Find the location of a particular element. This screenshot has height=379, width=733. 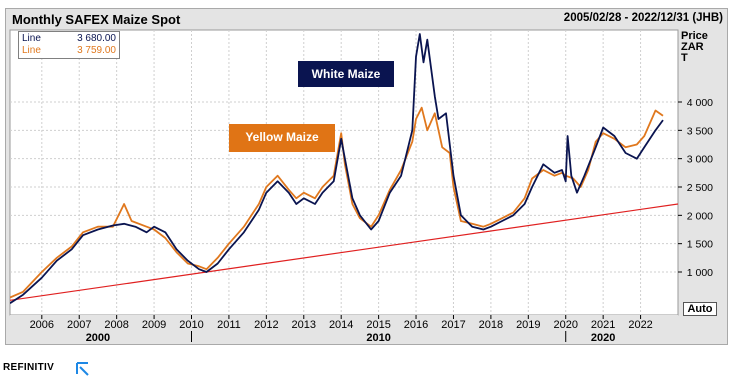

legend: Line 3 680.00 Line 3 759.00 is located at coordinates (69, 45).